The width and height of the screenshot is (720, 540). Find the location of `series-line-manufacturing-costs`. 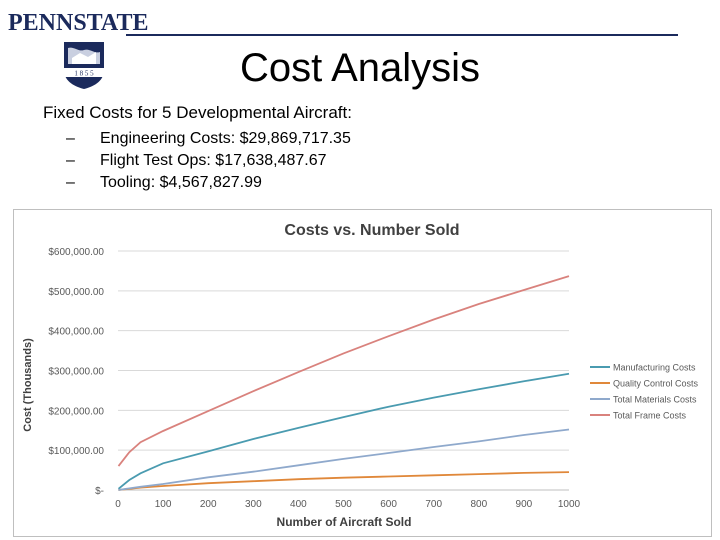

series-line-manufacturing-costs is located at coordinates (343, 431).